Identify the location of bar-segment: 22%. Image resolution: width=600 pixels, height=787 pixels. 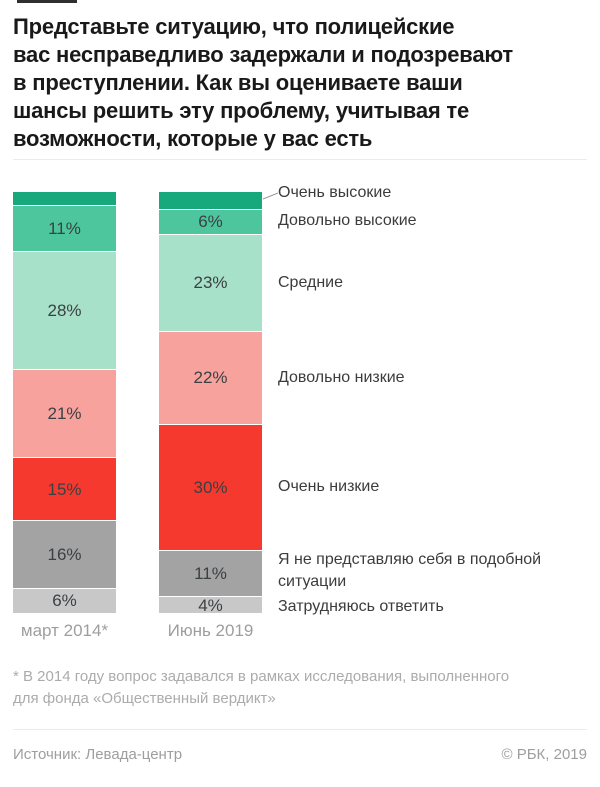
(210, 377).